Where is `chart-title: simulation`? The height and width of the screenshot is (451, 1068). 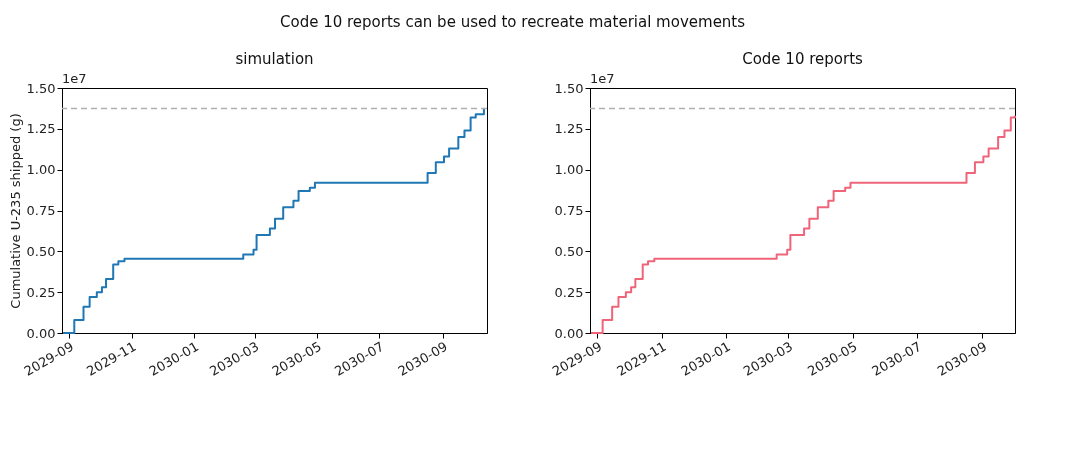 chart-title: simulation is located at coordinates (274, 59).